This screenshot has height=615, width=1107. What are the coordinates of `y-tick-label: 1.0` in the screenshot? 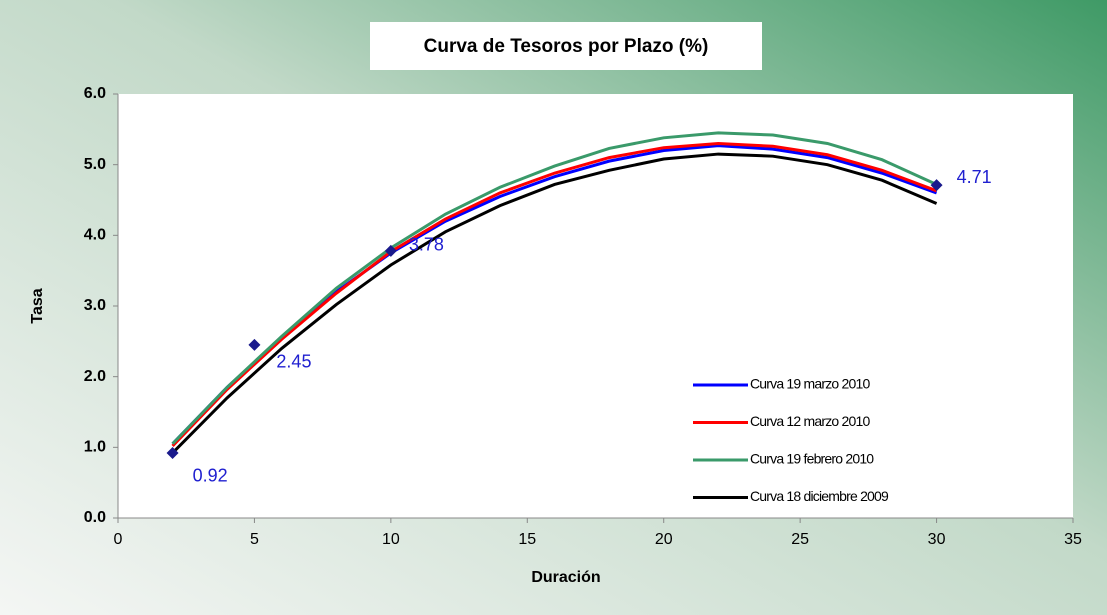 It's located at (95, 447).